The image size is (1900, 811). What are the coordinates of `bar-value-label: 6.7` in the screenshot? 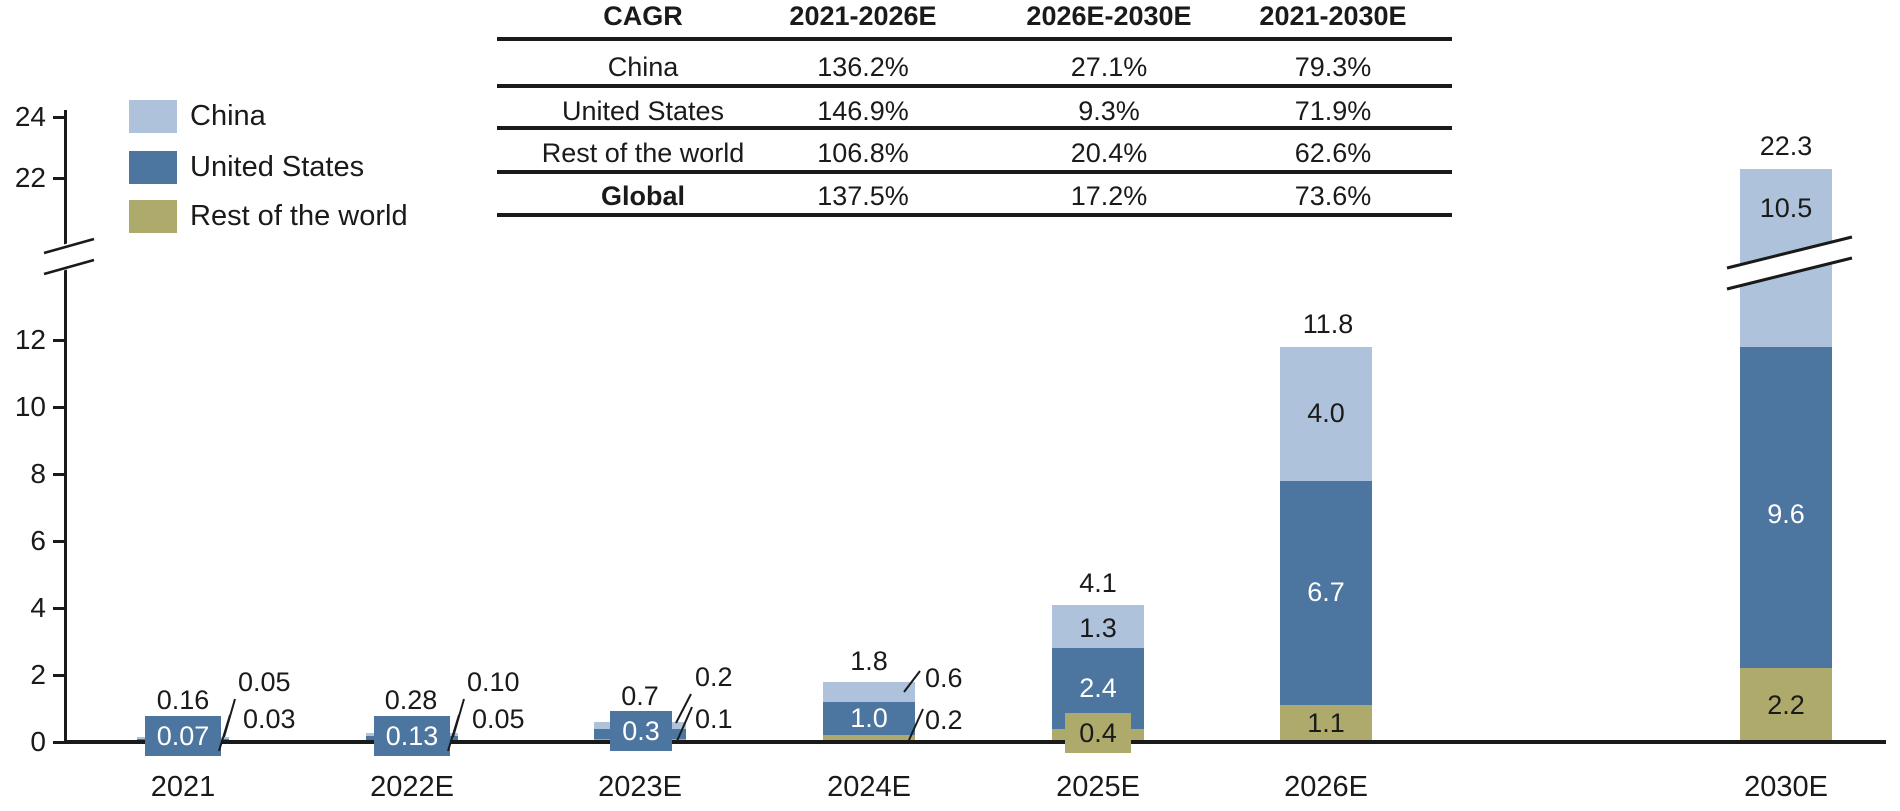 It's located at (1326, 592).